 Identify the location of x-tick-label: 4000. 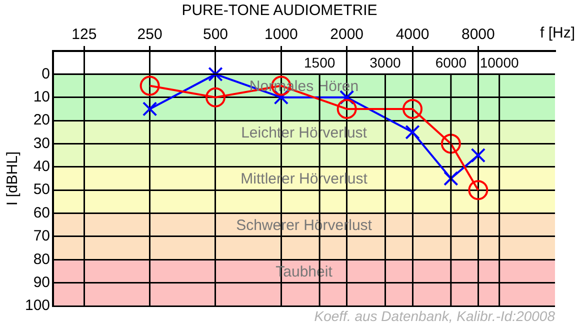
(413, 35).